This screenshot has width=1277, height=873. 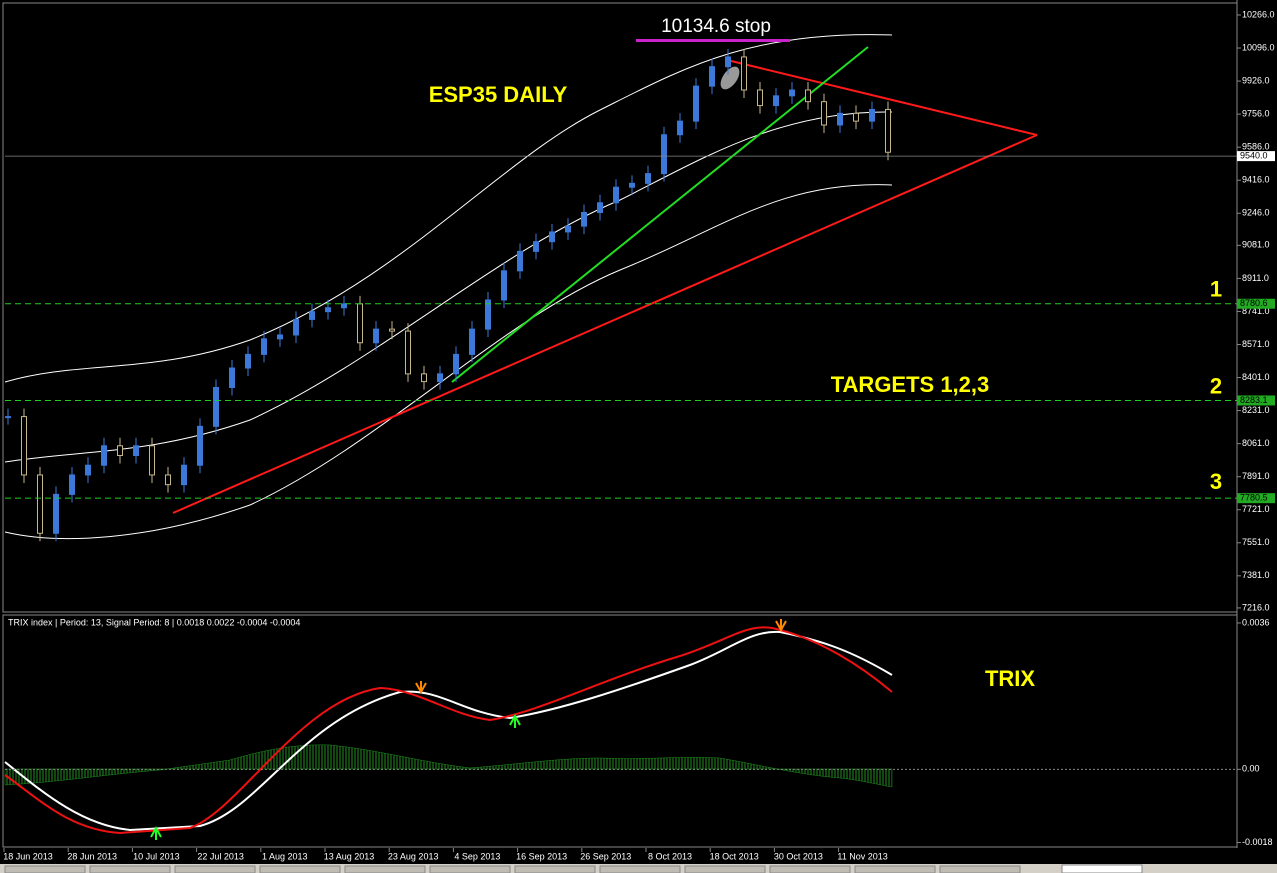 I want to click on targets-label: TARGETS 1,2,3, so click(x=910, y=384).